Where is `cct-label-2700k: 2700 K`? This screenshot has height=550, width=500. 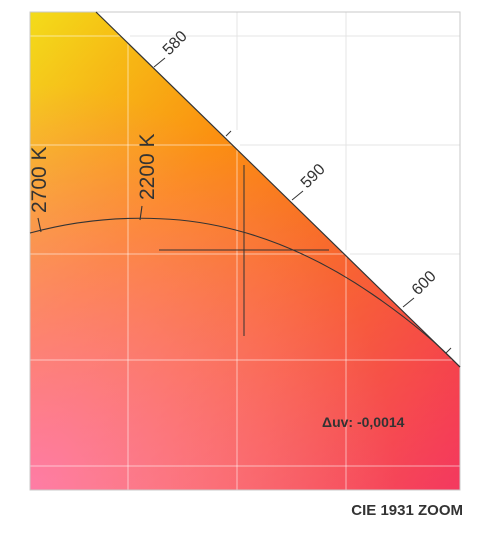 cct-label-2700k: 2700 K is located at coordinates (39, 179).